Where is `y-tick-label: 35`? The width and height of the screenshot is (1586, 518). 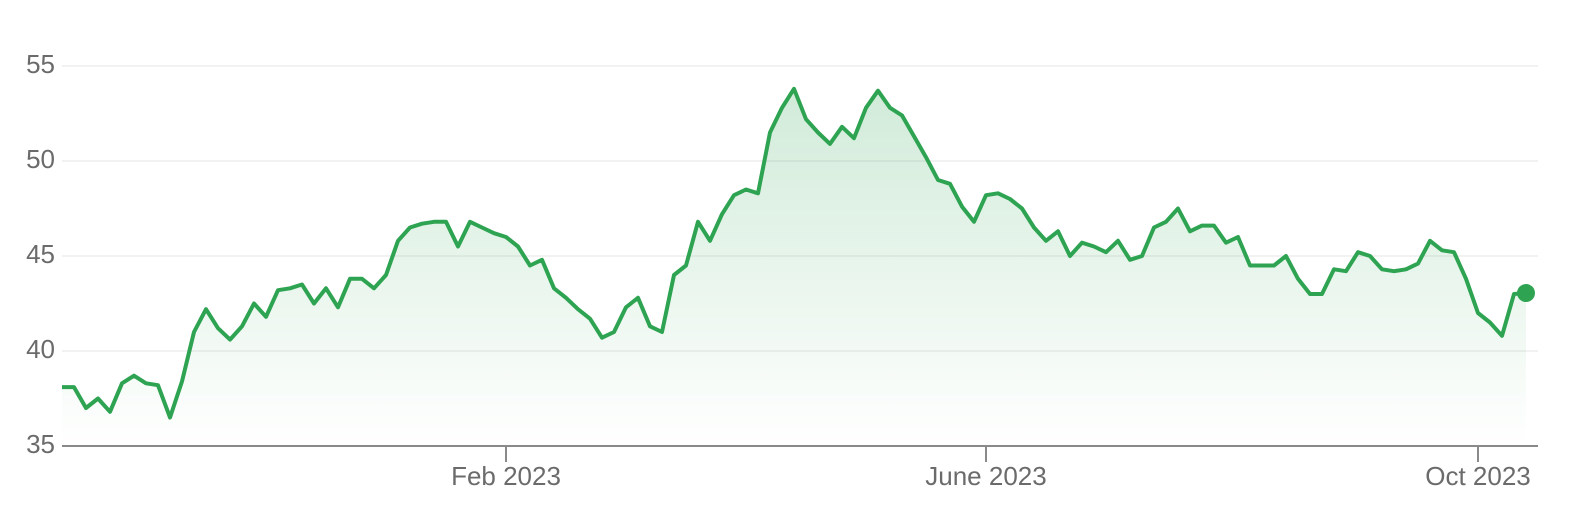
y-tick-label: 35 is located at coordinates (40, 444).